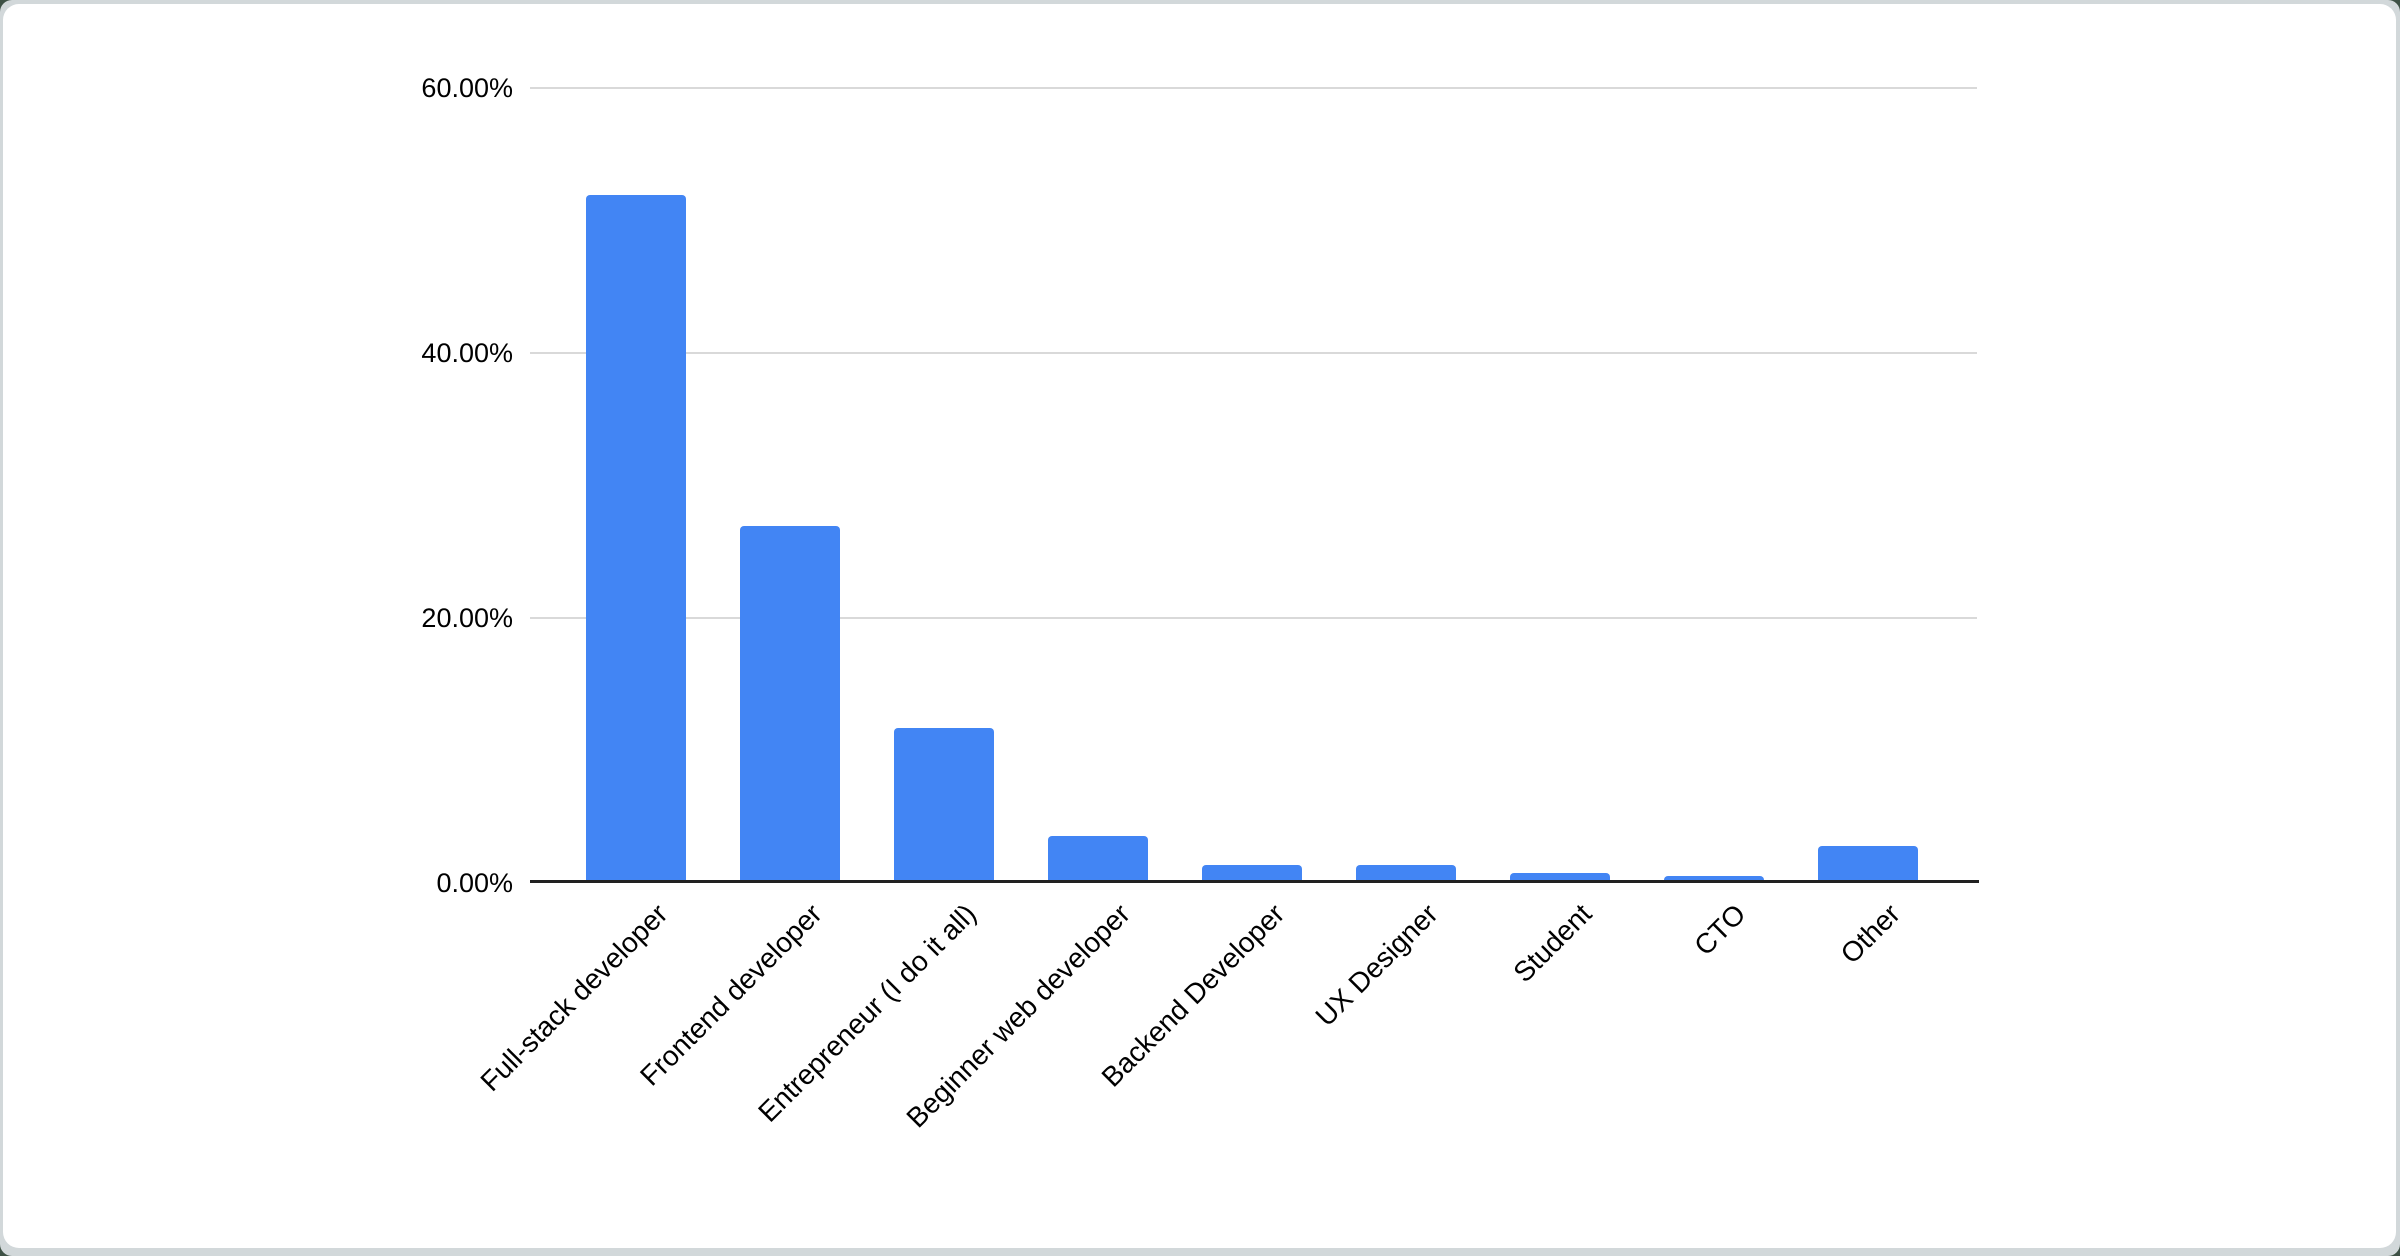 This screenshot has height=1256, width=2400. I want to click on bar-student, so click(1560, 876).